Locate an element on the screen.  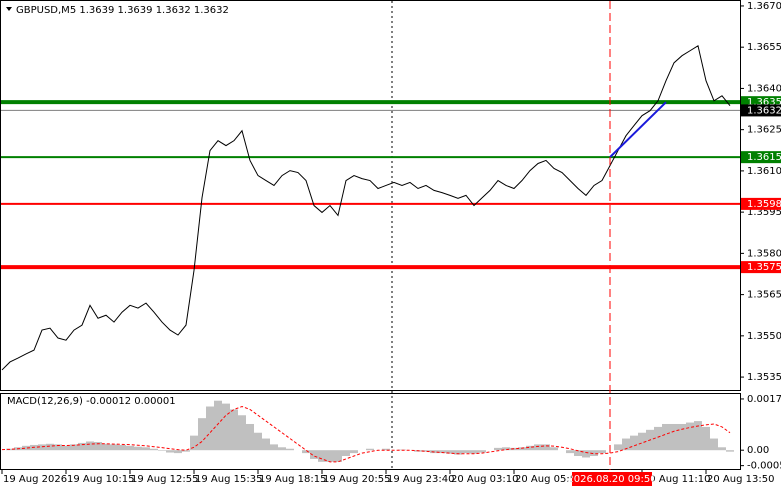
crosshair-label: 2026.08.20 09:50 is located at coordinates (611, 479).